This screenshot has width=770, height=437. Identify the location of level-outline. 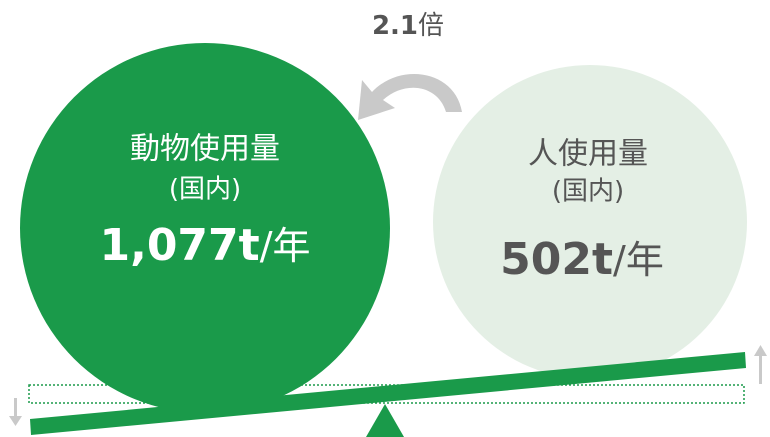
(386, 394).